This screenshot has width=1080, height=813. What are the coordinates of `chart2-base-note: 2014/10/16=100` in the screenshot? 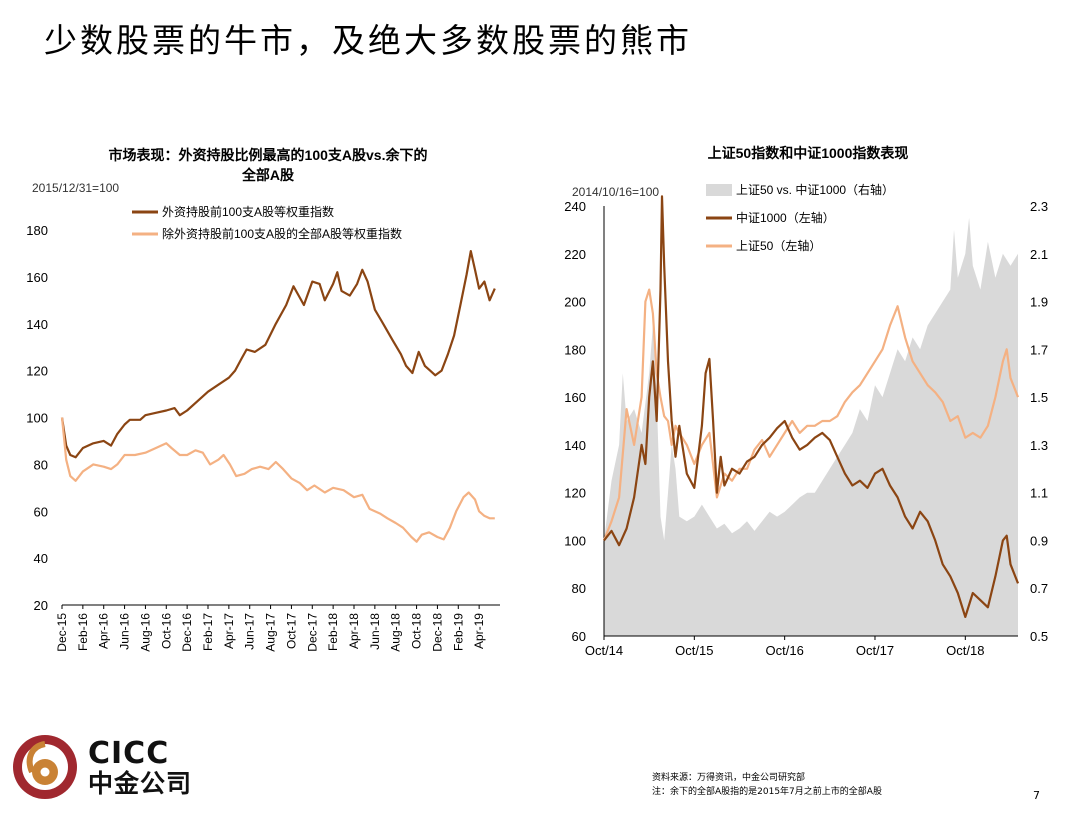 It's located at (615, 192).